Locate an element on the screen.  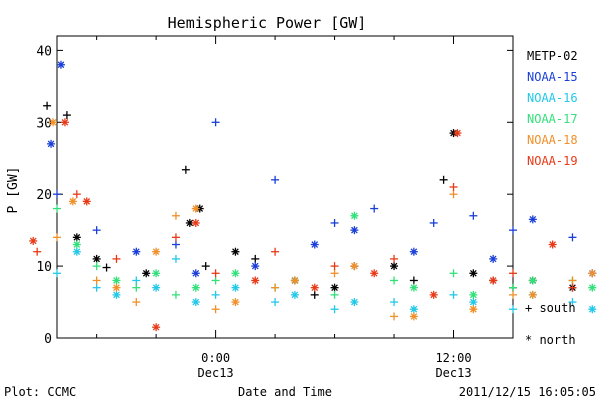
legend-noaa-16: NOAA-16 is located at coordinates (552, 98).